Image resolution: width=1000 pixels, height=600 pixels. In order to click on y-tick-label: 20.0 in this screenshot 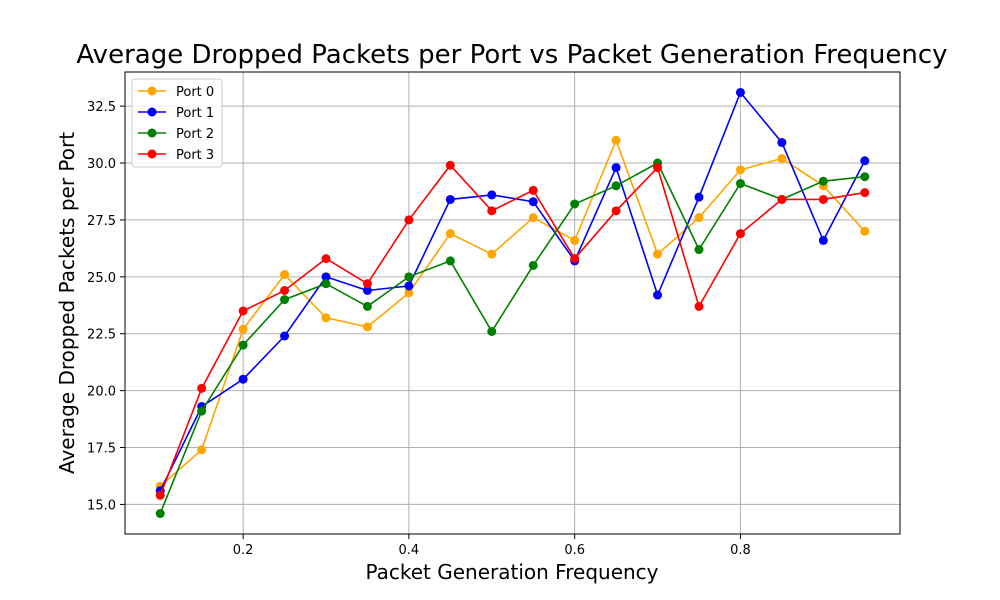, I will do `click(101, 392)`.